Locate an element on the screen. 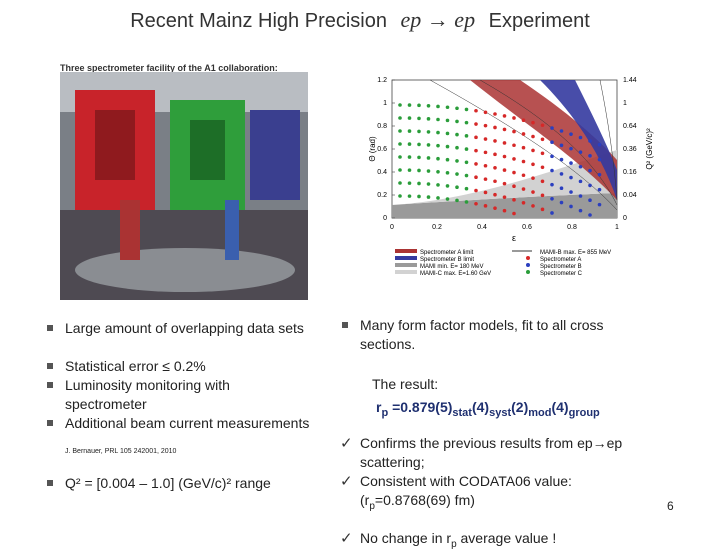 This screenshot has width=720, height=554. title-formula: ep → ep is located at coordinates (438, 19).